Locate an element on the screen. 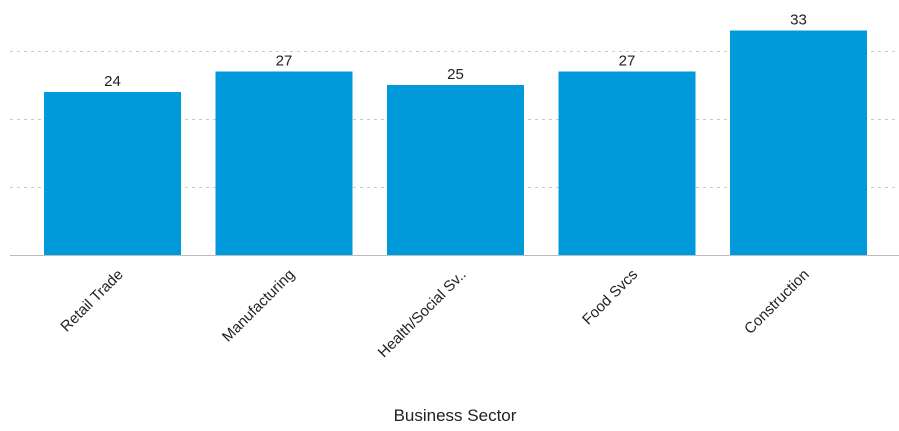 This screenshot has width=899, height=431. x-tick-label: Retail Trade is located at coordinates (91, 300).